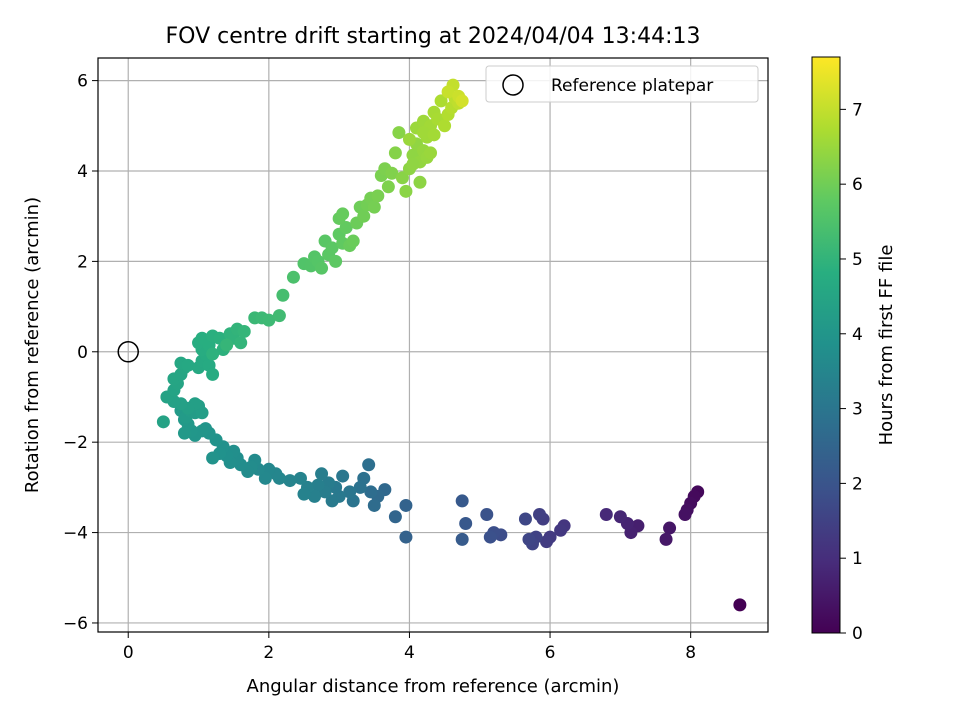 The image size is (960, 720). What do you see at coordinates (857, 110) in the screenshot?
I see `colorbar-tick-label: 7` at bounding box center [857, 110].